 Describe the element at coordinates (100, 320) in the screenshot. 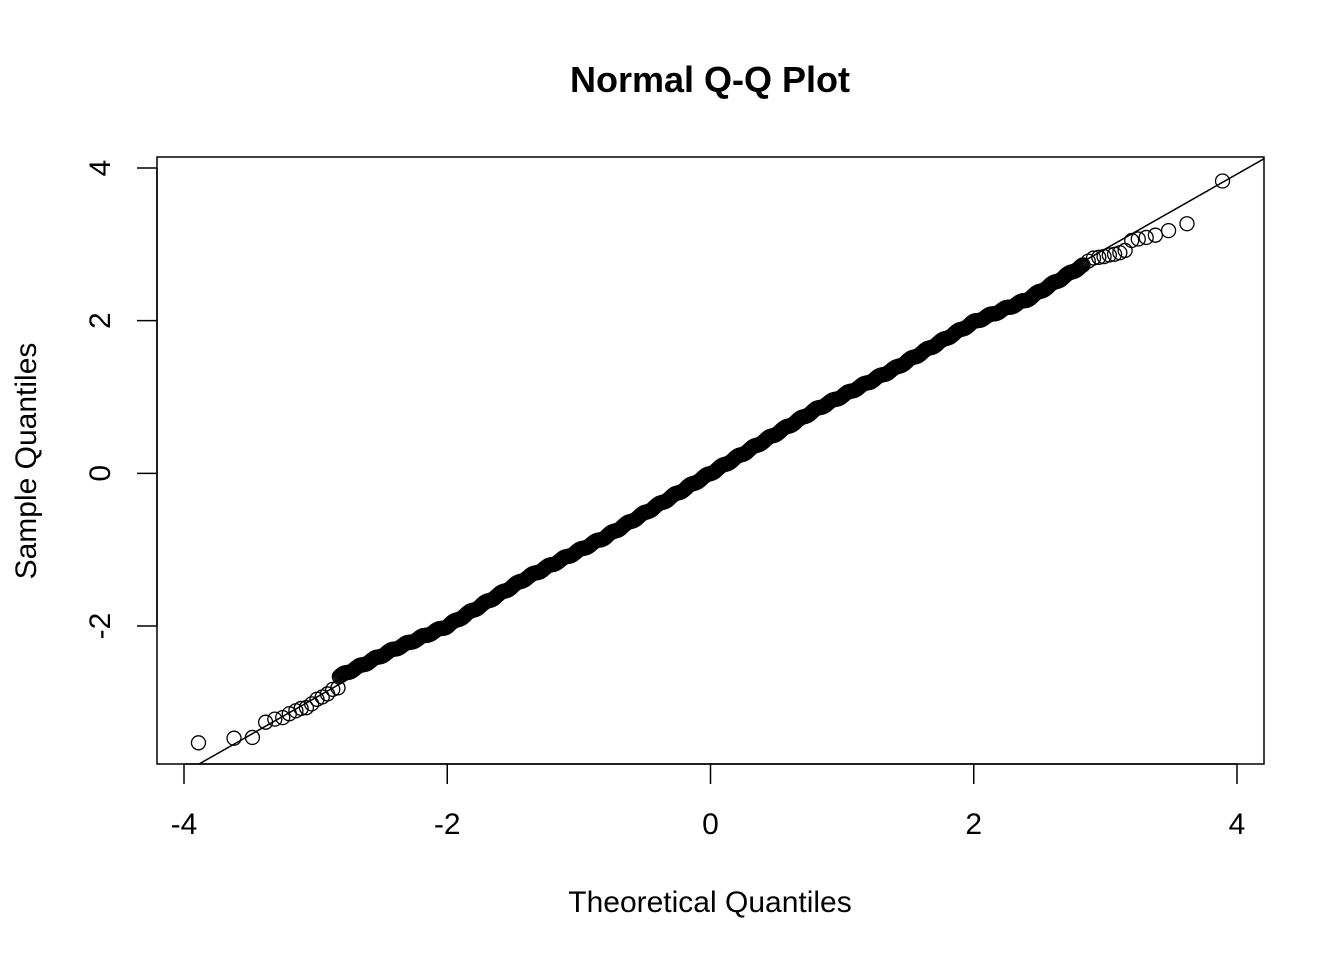

I see `y-tick-label: 2` at that location.